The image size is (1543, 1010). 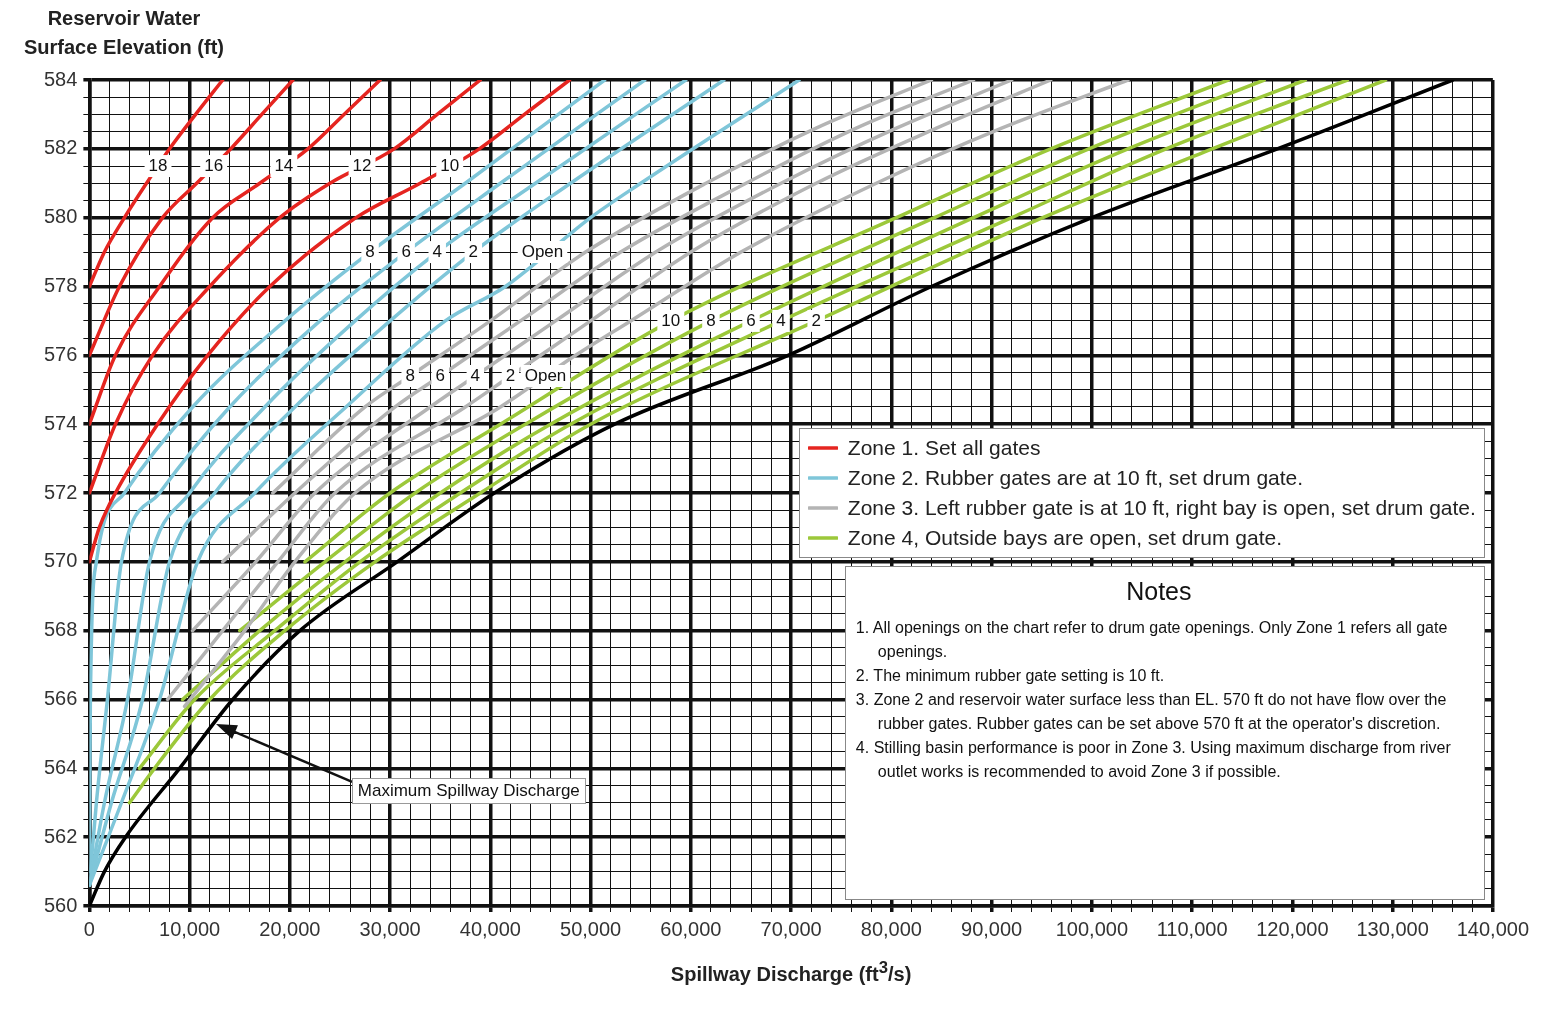 What do you see at coordinates (60, 147) in the screenshot?
I see `y-tick-label: 582` at bounding box center [60, 147].